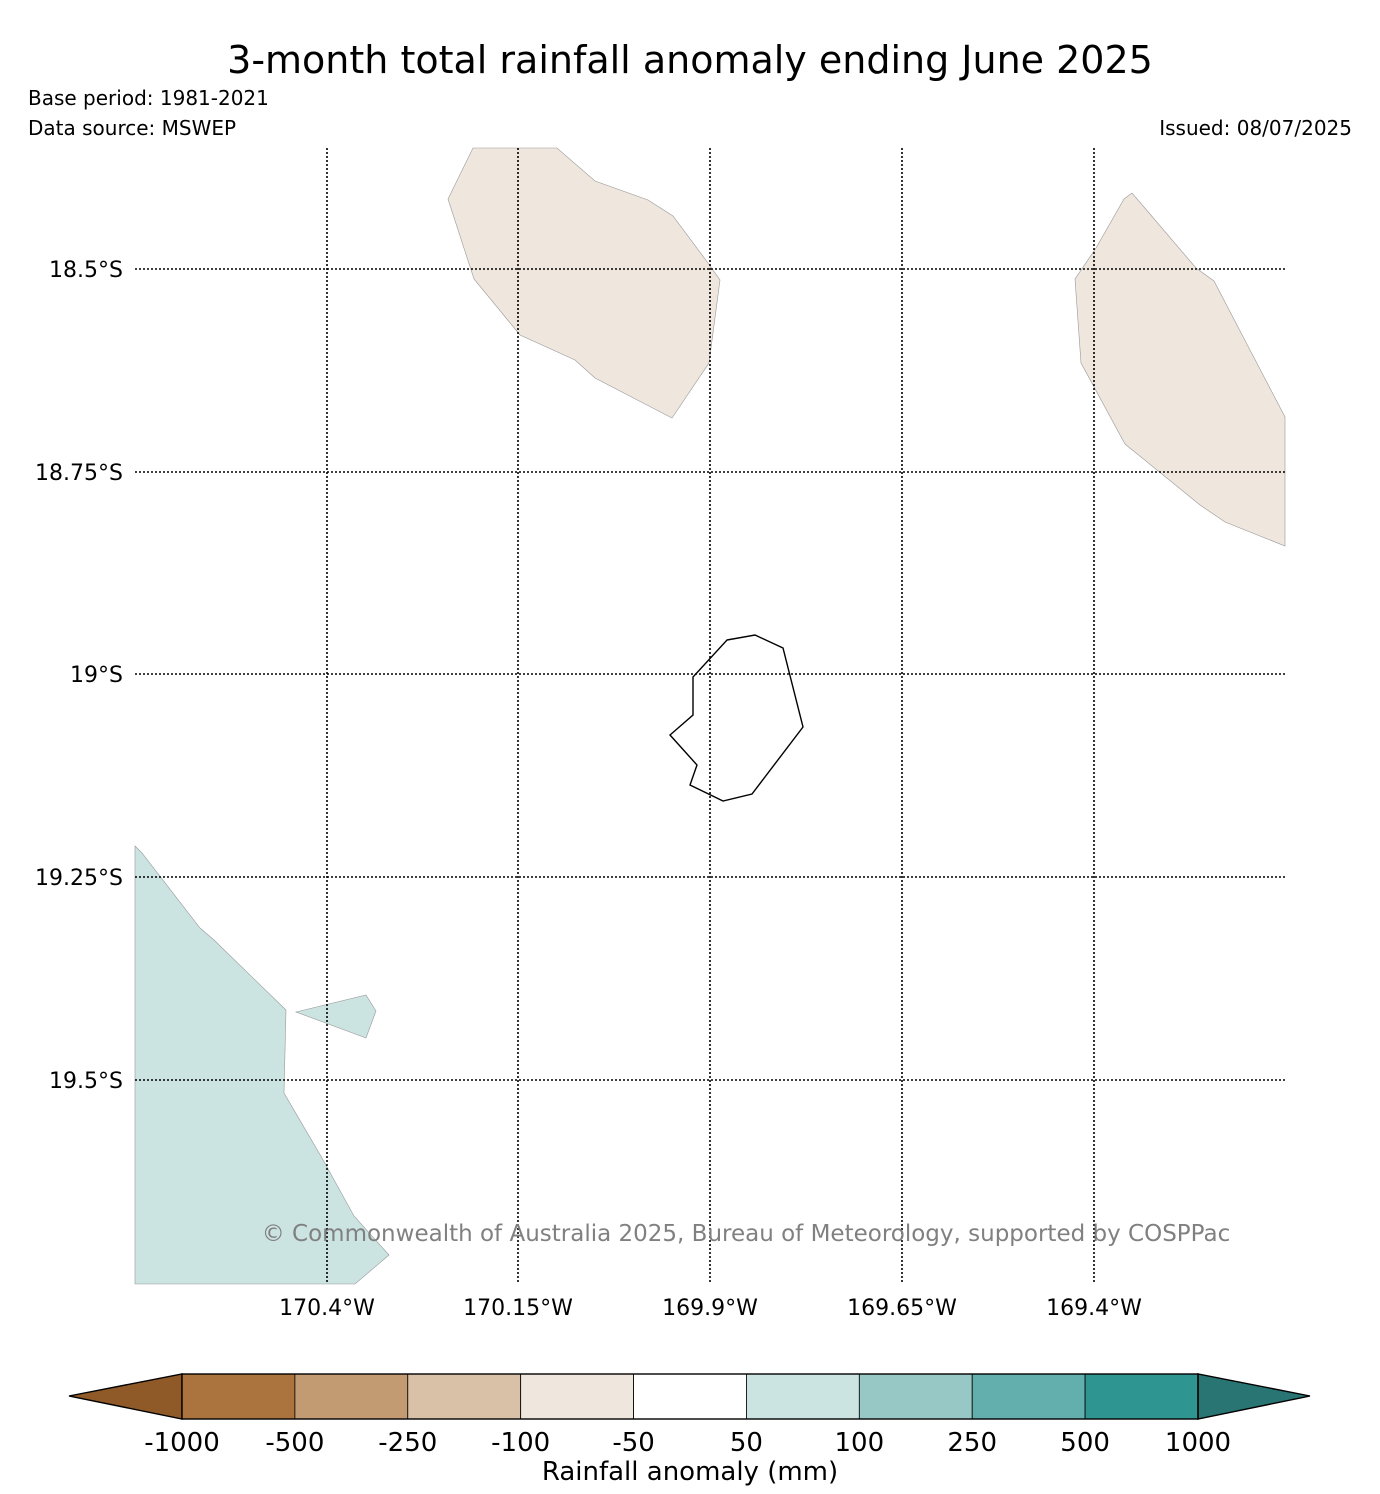 This screenshot has width=1380, height=1494. What do you see at coordinates (86, 270) in the screenshot?
I see `lat-label: 18.5°S` at bounding box center [86, 270].